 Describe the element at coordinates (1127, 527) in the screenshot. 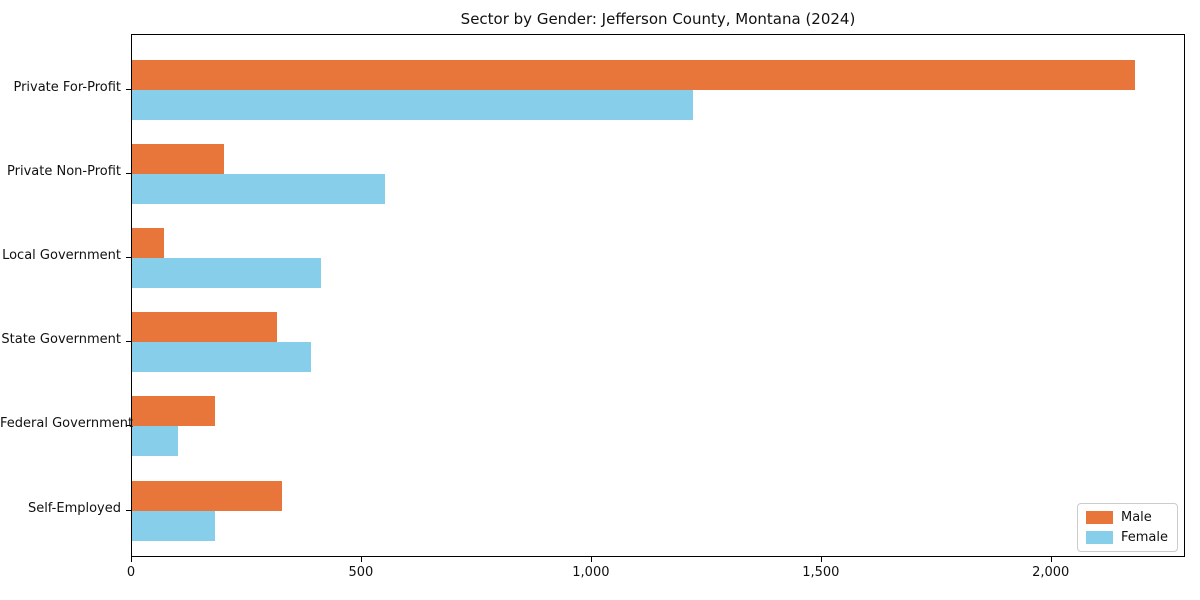

I see `legend: Male Female` at that location.